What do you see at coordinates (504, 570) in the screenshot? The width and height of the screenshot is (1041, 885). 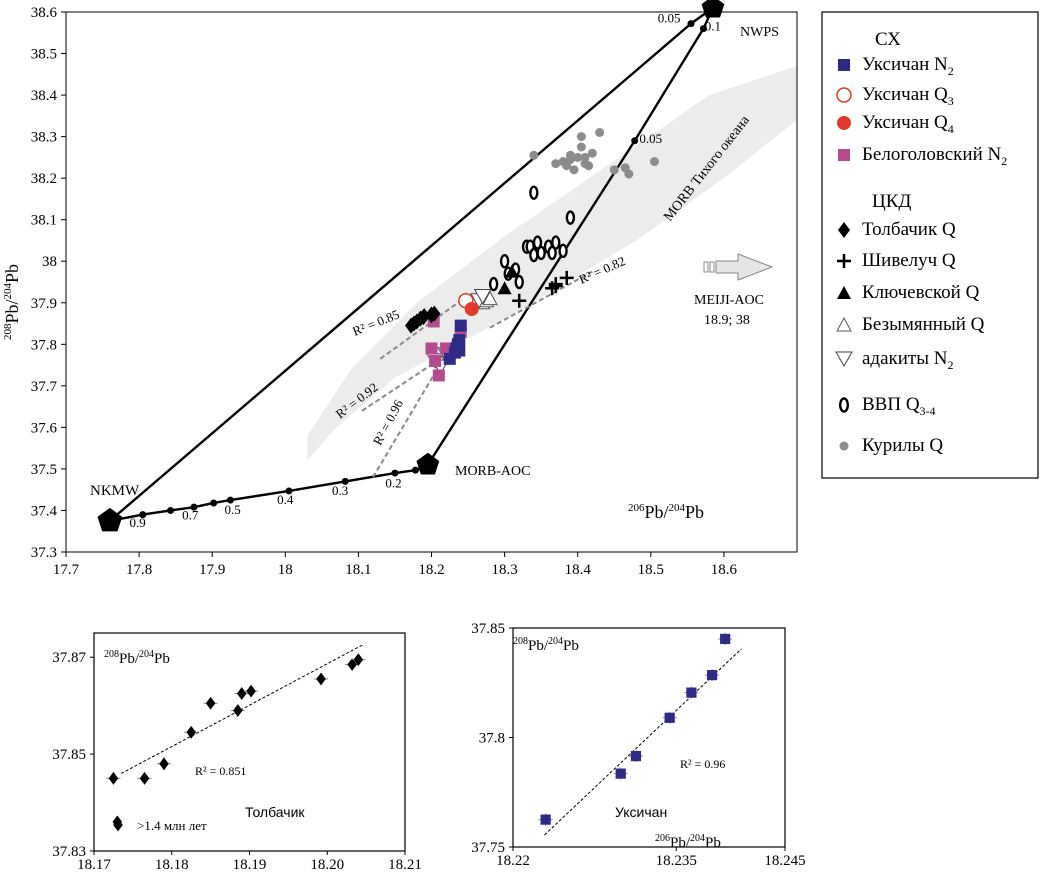 I see `x-tick-label-6: 18.3` at bounding box center [504, 570].